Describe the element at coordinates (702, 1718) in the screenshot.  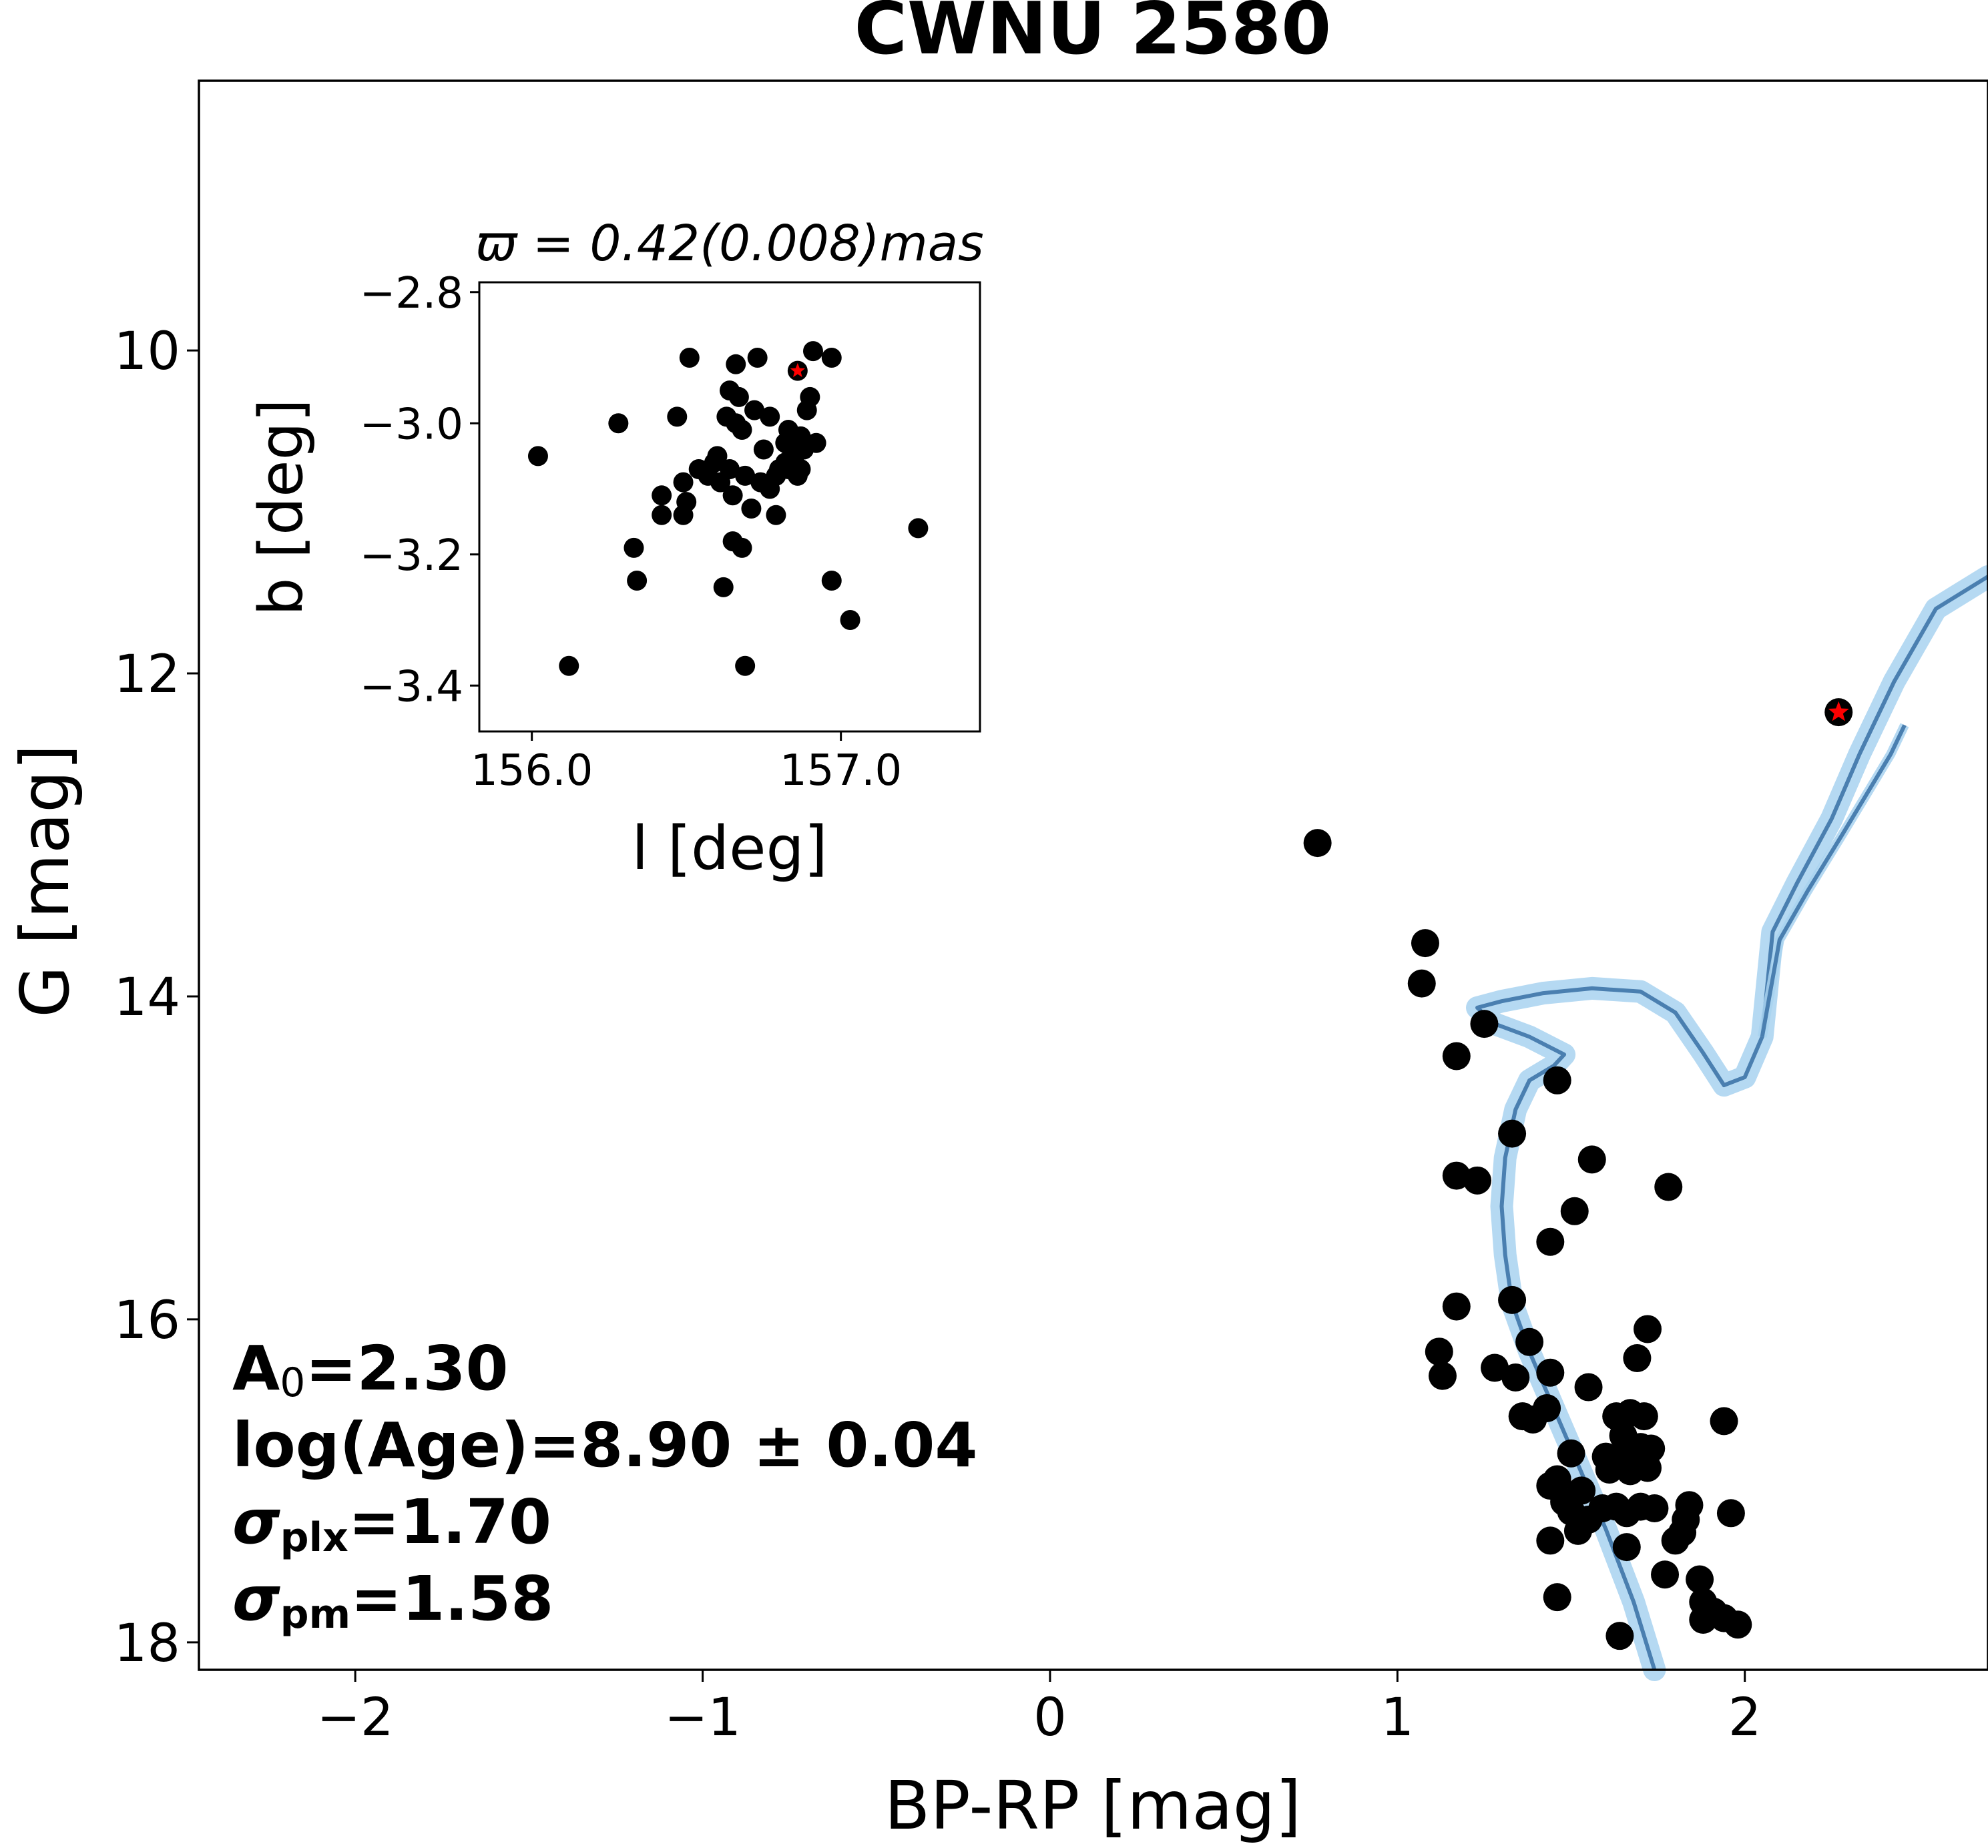
I see `main-x-tick-label: −1` at that location.